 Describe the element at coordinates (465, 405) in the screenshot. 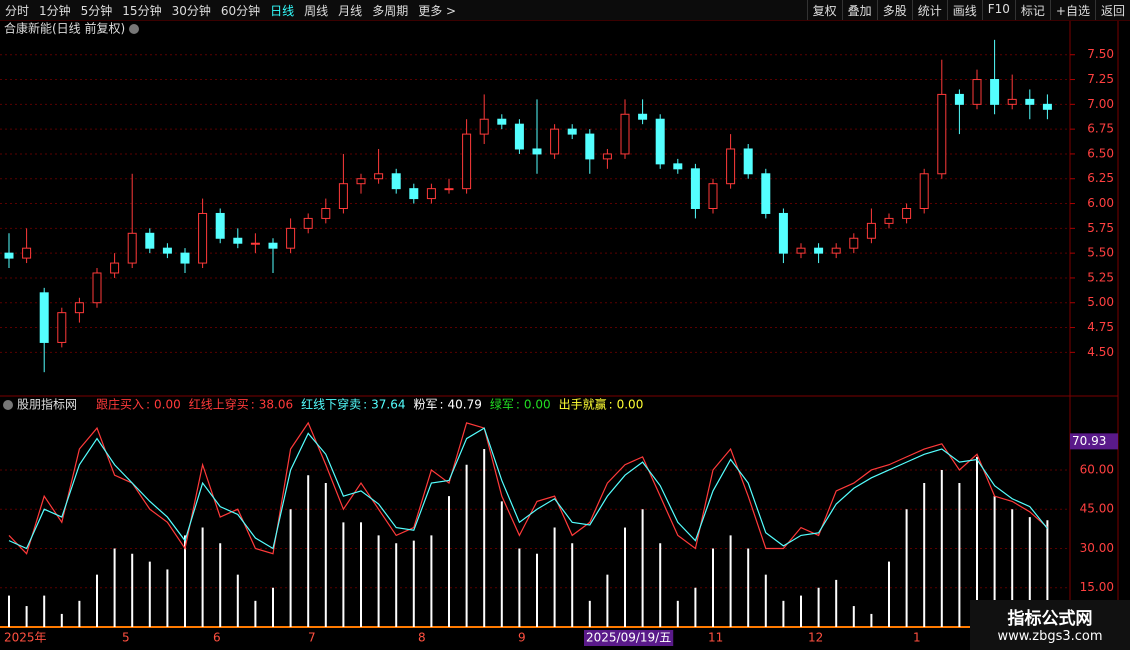

I see `legend-value: 40.79` at that location.